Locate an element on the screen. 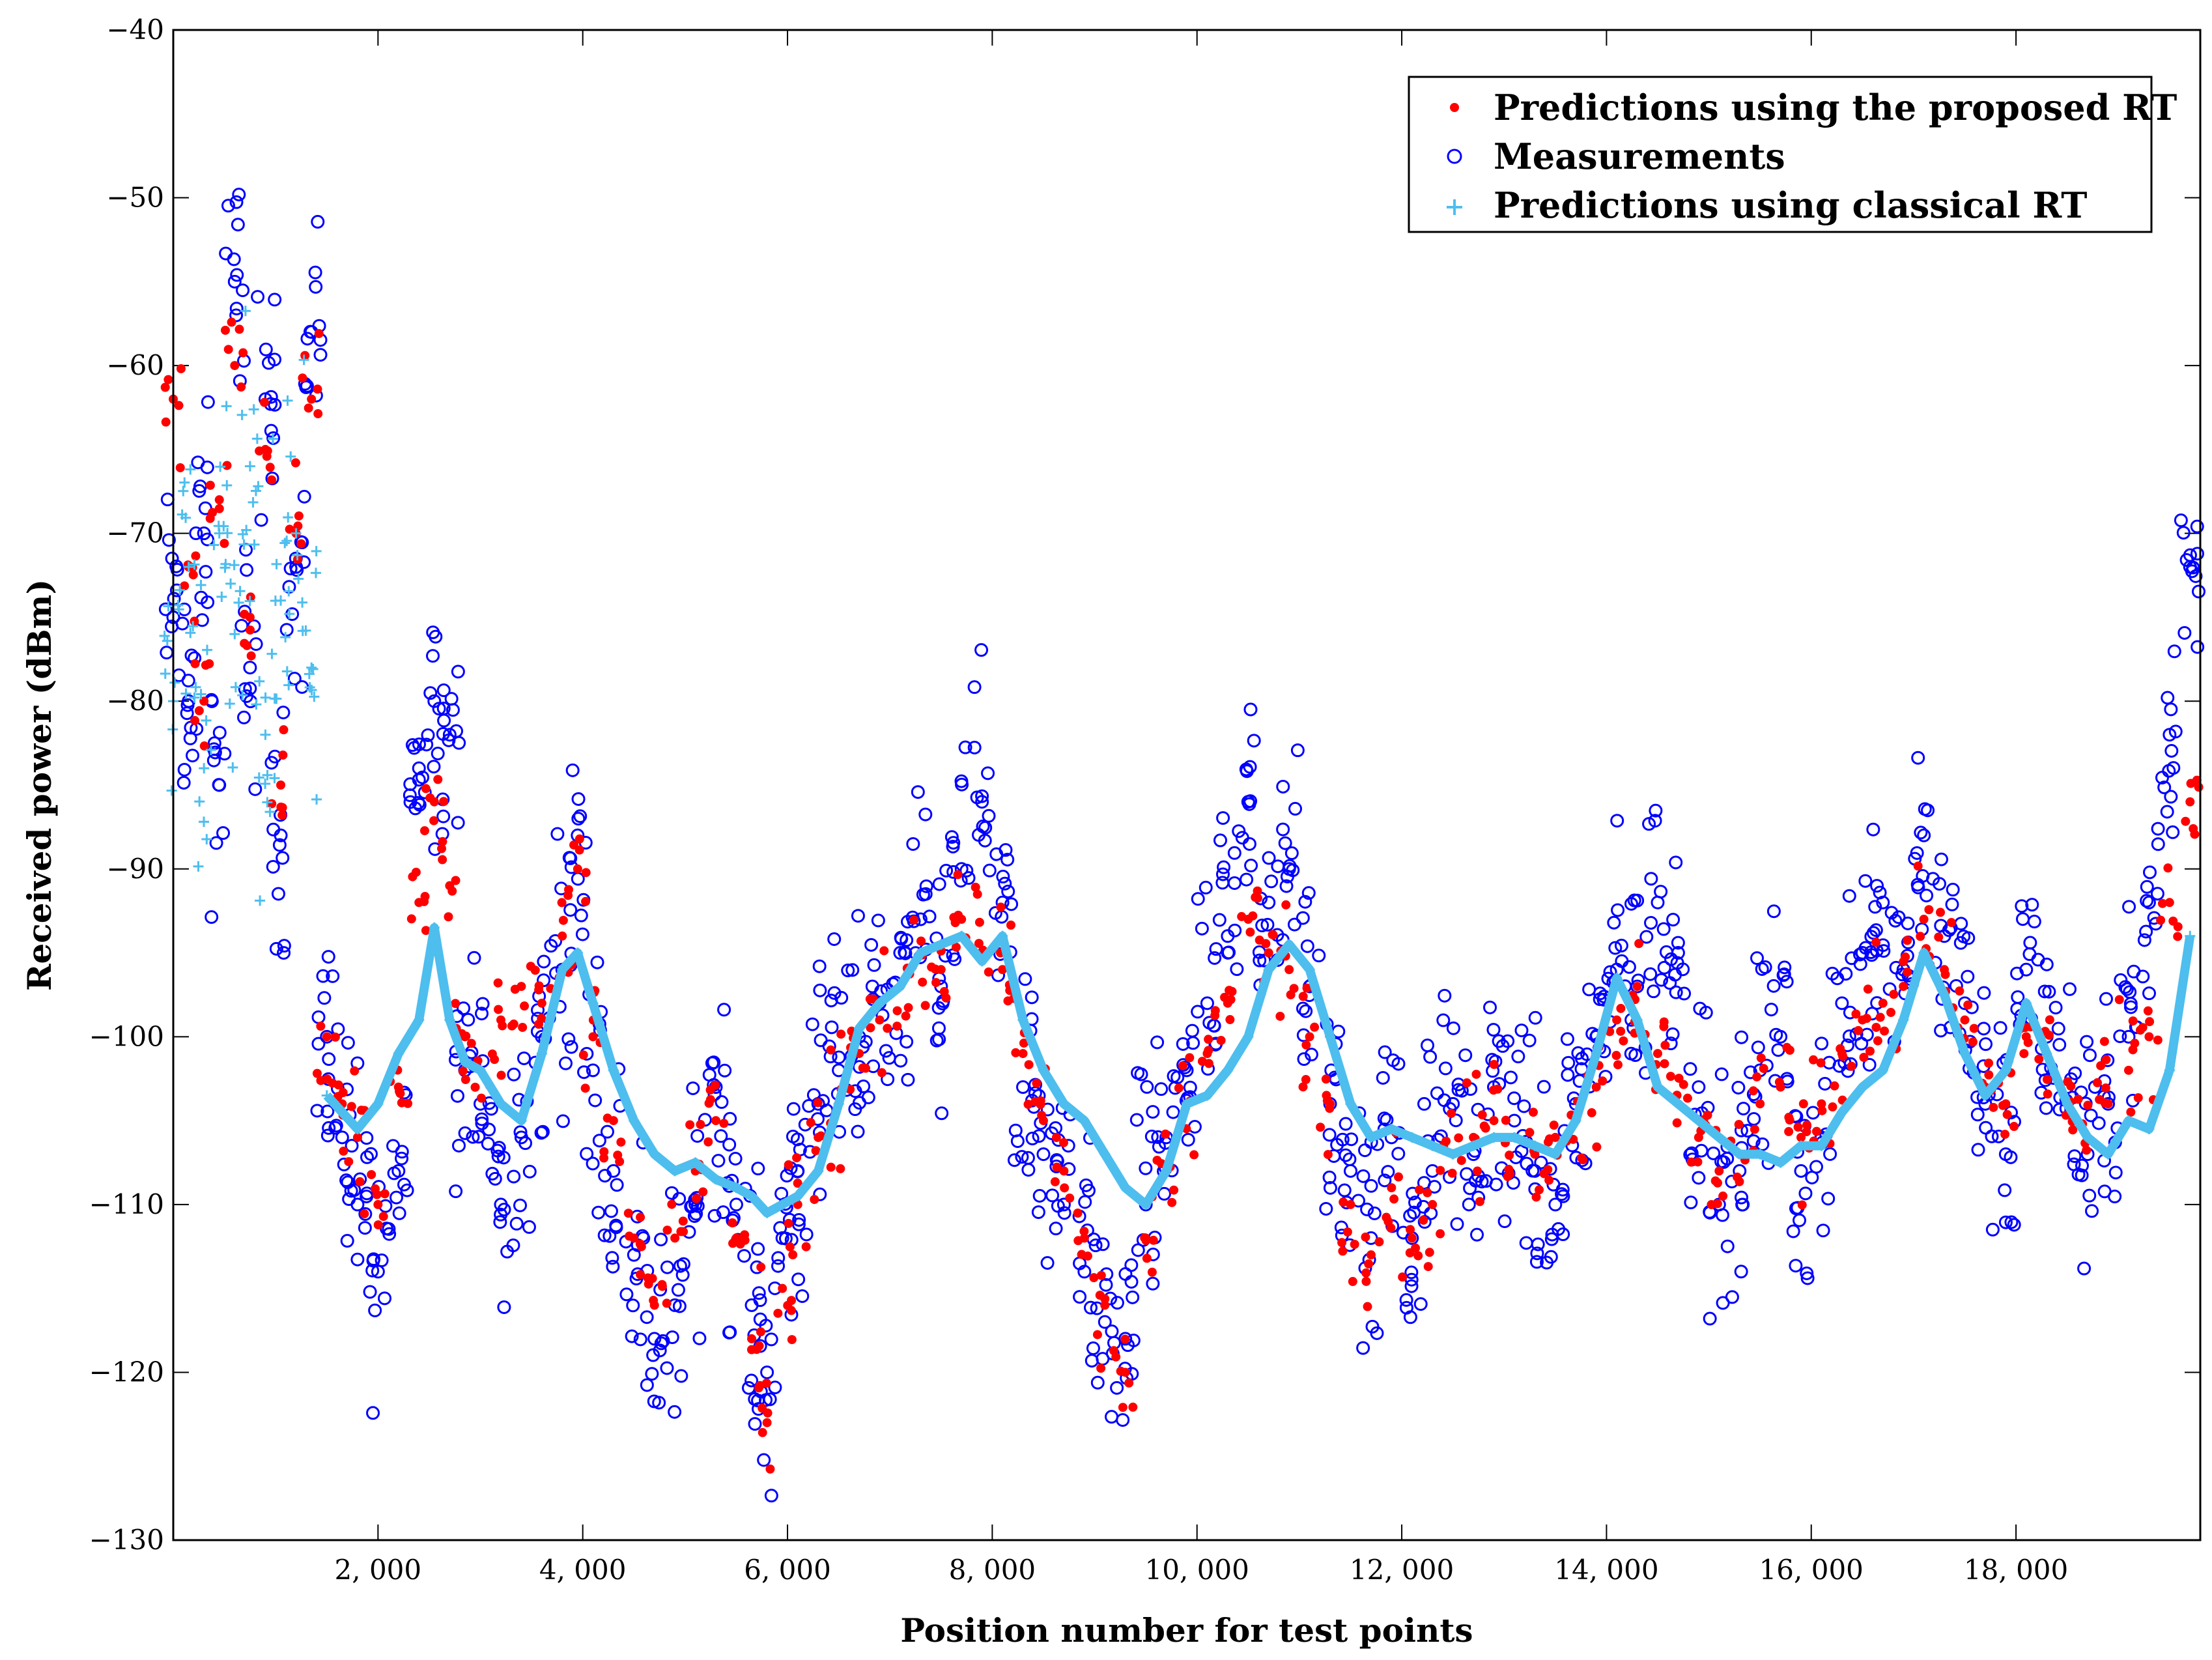  data-point-proposed-rt is located at coordinates (327, 1037).